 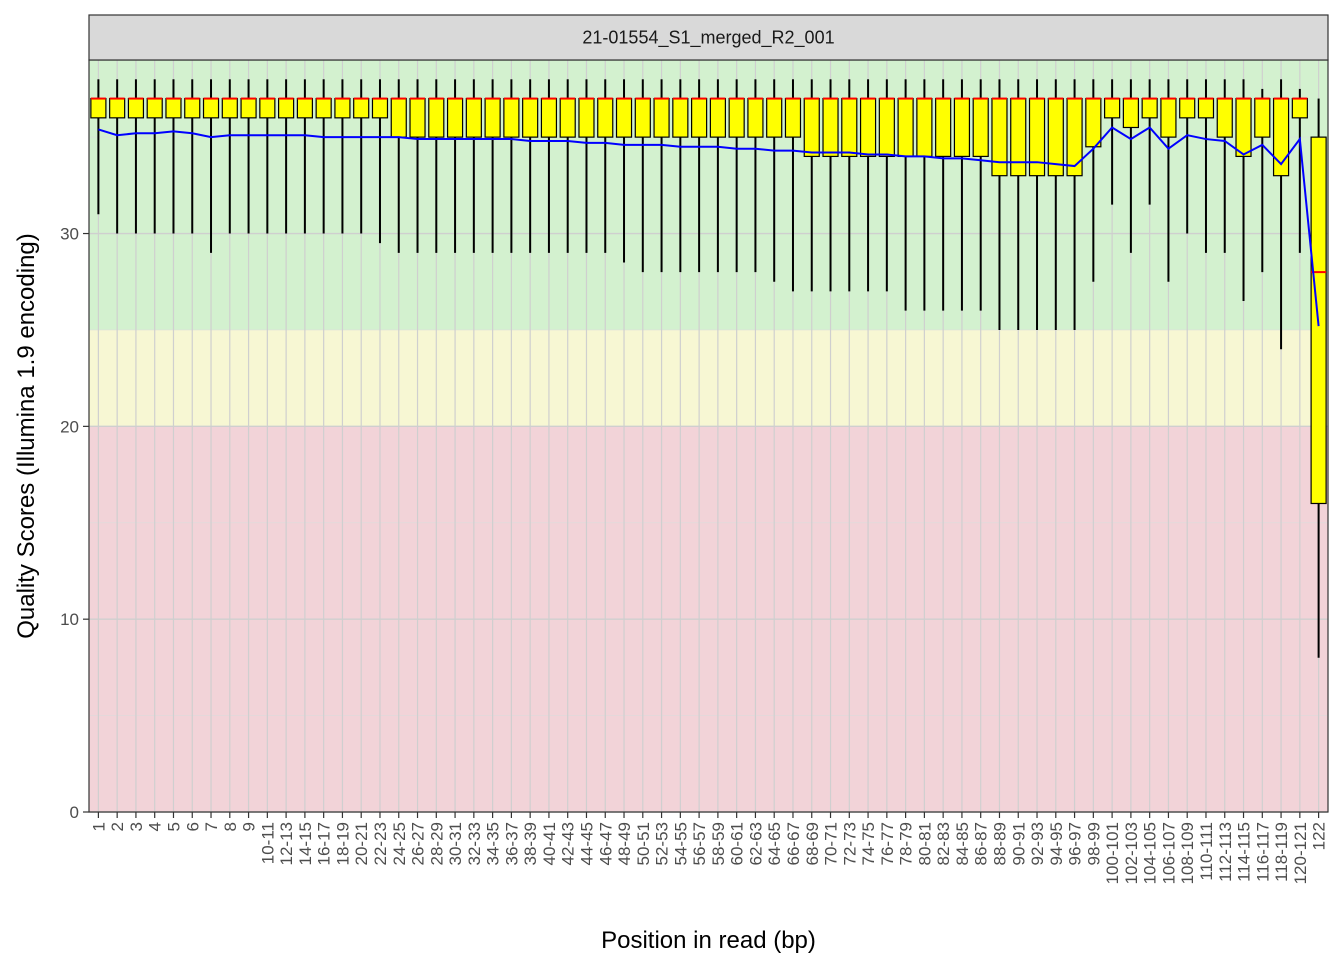 What do you see at coordinates (924, 843) in the screenshot?
I see `x-tick-label: 80-81` at bounding box center [924, 843].